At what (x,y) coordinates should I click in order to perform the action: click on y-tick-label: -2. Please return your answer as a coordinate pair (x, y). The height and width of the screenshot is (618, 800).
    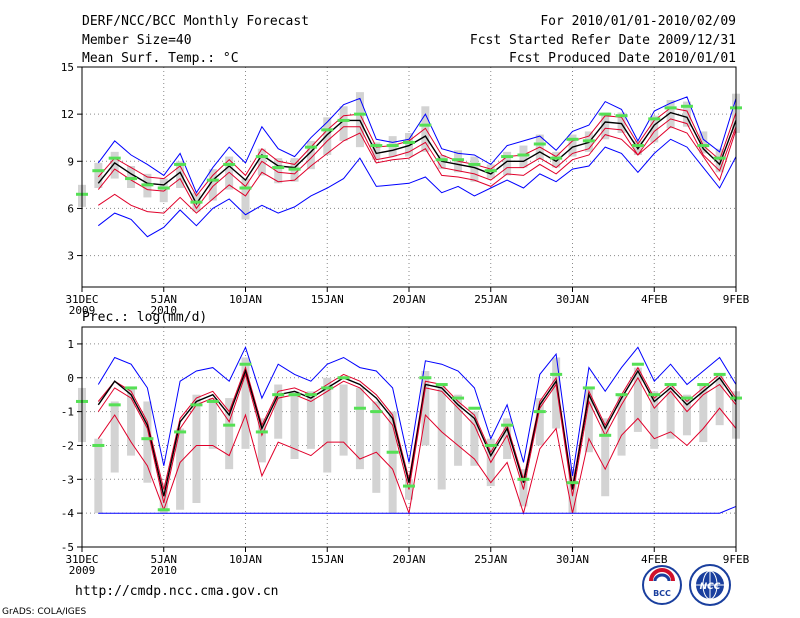
    Looking at the image, I should click on (67, 445).